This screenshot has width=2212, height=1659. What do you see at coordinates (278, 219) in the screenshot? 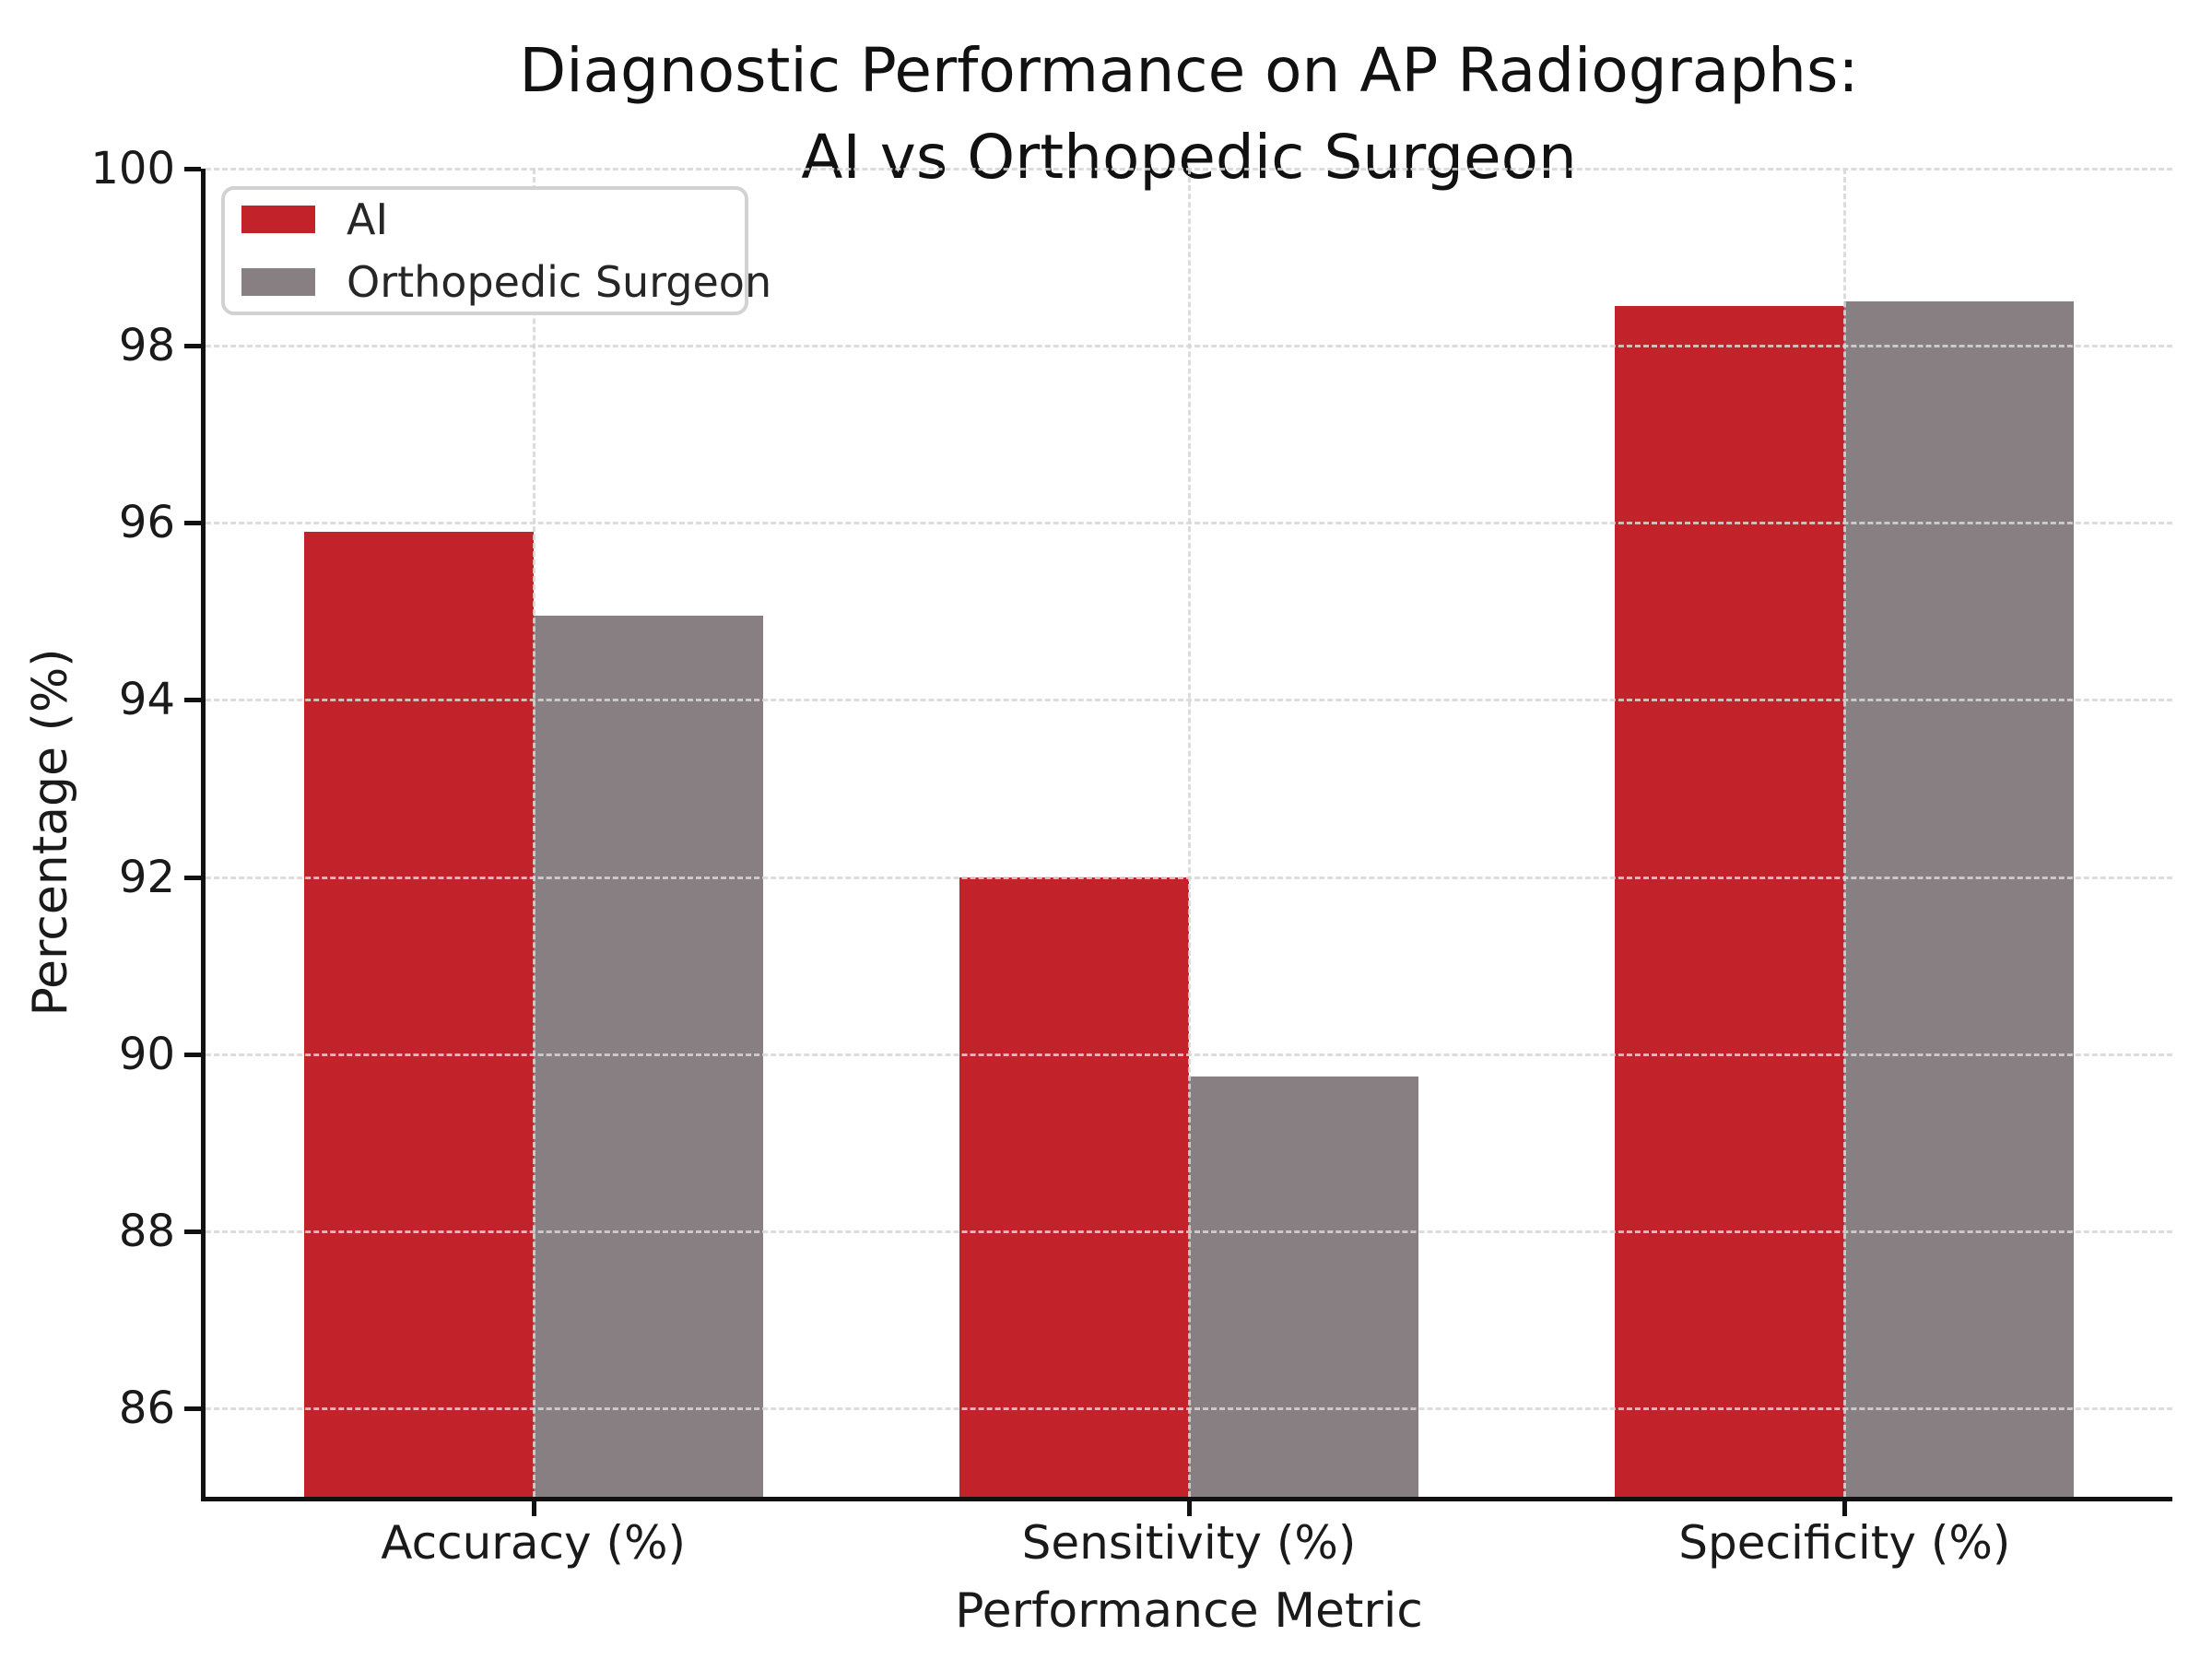
I see `legend-swatch-ai` at bounding box center [278, 219].